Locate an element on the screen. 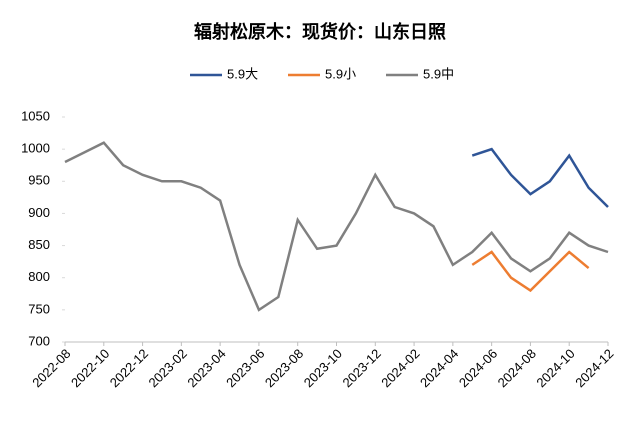 This screenshot has height=428, width=639. y-tick-label: 900 is located at coordinates (39, 212).